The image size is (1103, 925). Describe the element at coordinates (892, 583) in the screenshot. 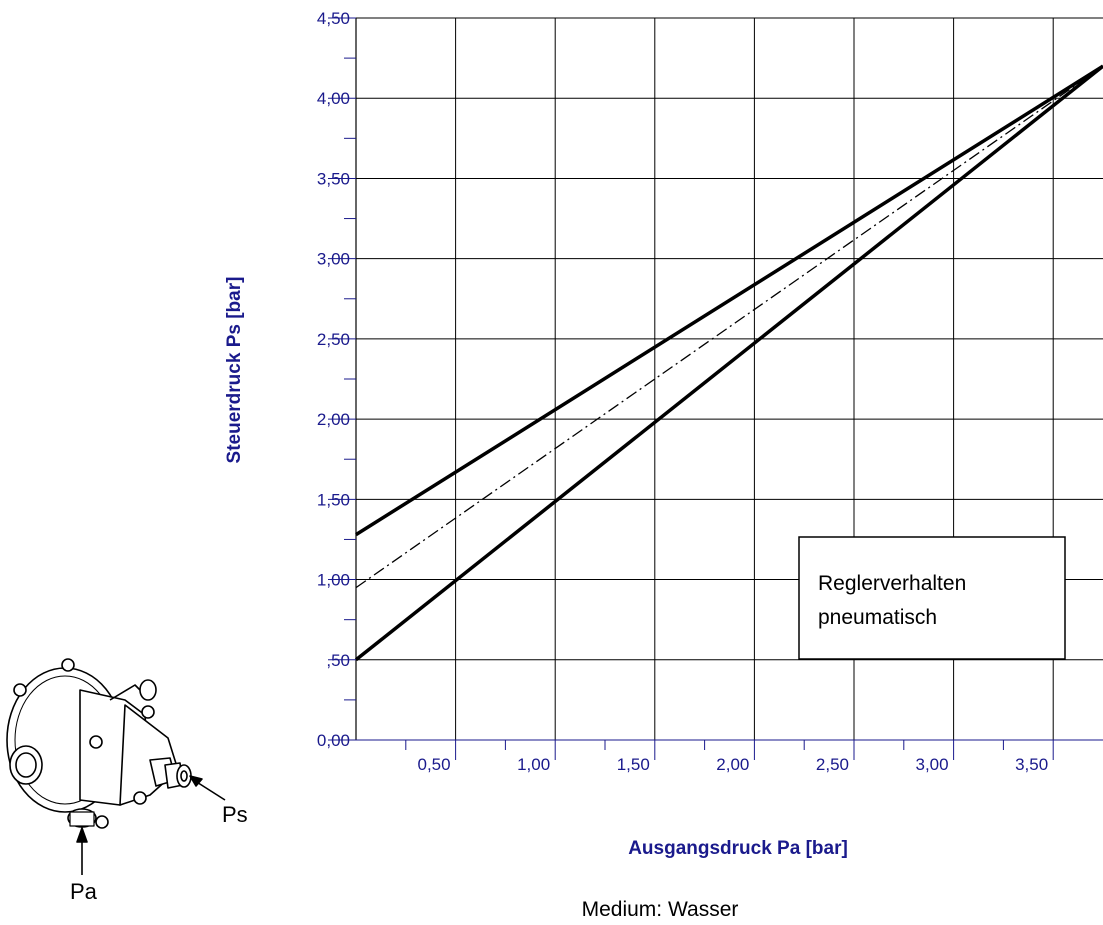

I see `annotation-line-1: Reglerverhalten` at that location.